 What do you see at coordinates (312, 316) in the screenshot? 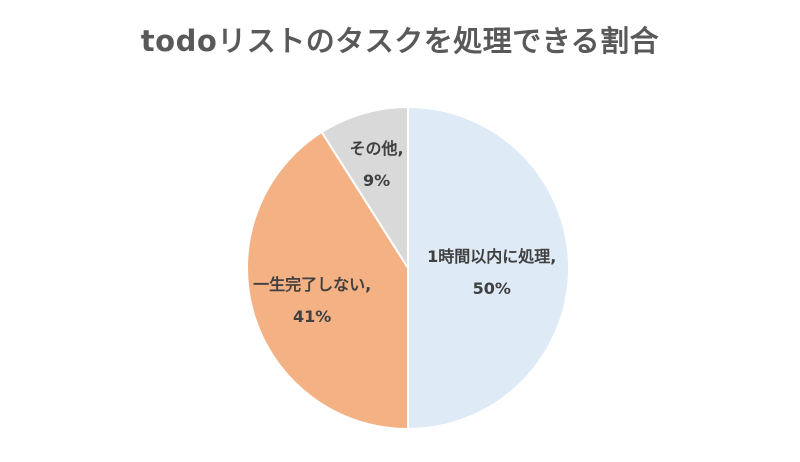
I see `slice-value-label-2: 41%` at bounding box center [312, 316].